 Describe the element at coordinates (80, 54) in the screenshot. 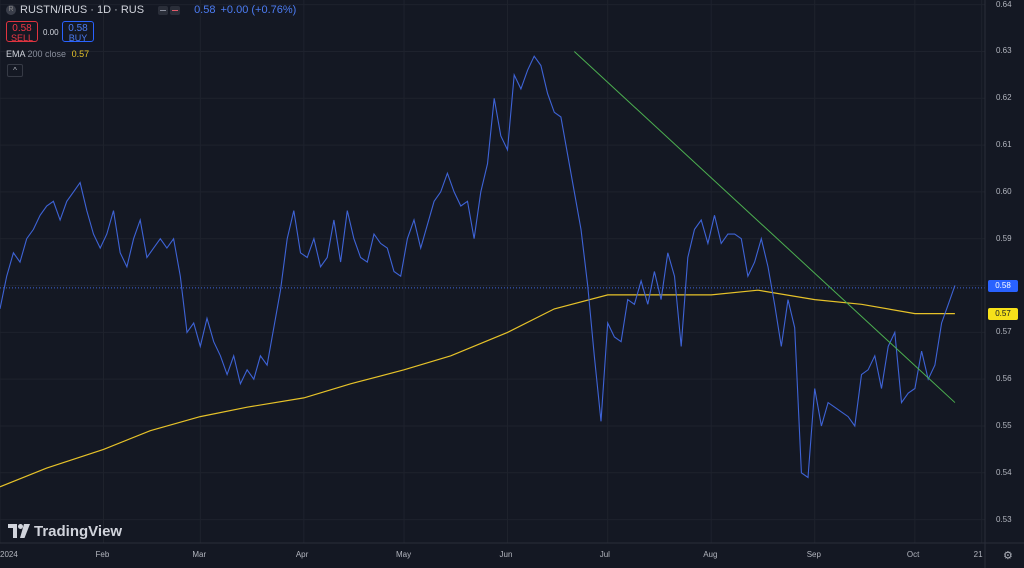

I see `ema-value: 0.57` at that location.